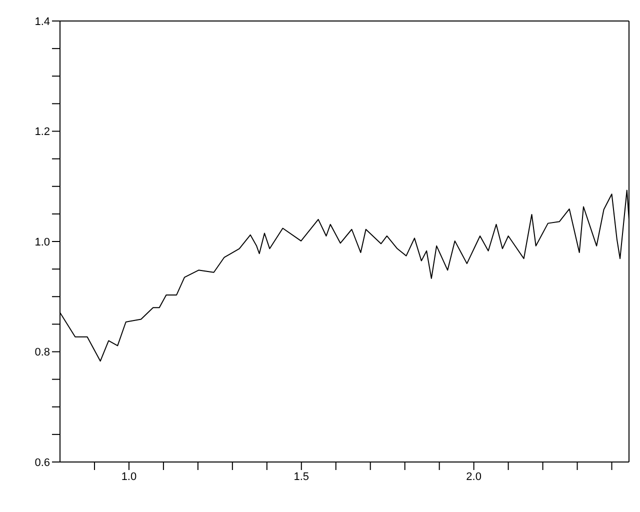  Describe the element at coordinates (42, 352) in the screenshot. I see `y-tick-label: 0.8` at that location.